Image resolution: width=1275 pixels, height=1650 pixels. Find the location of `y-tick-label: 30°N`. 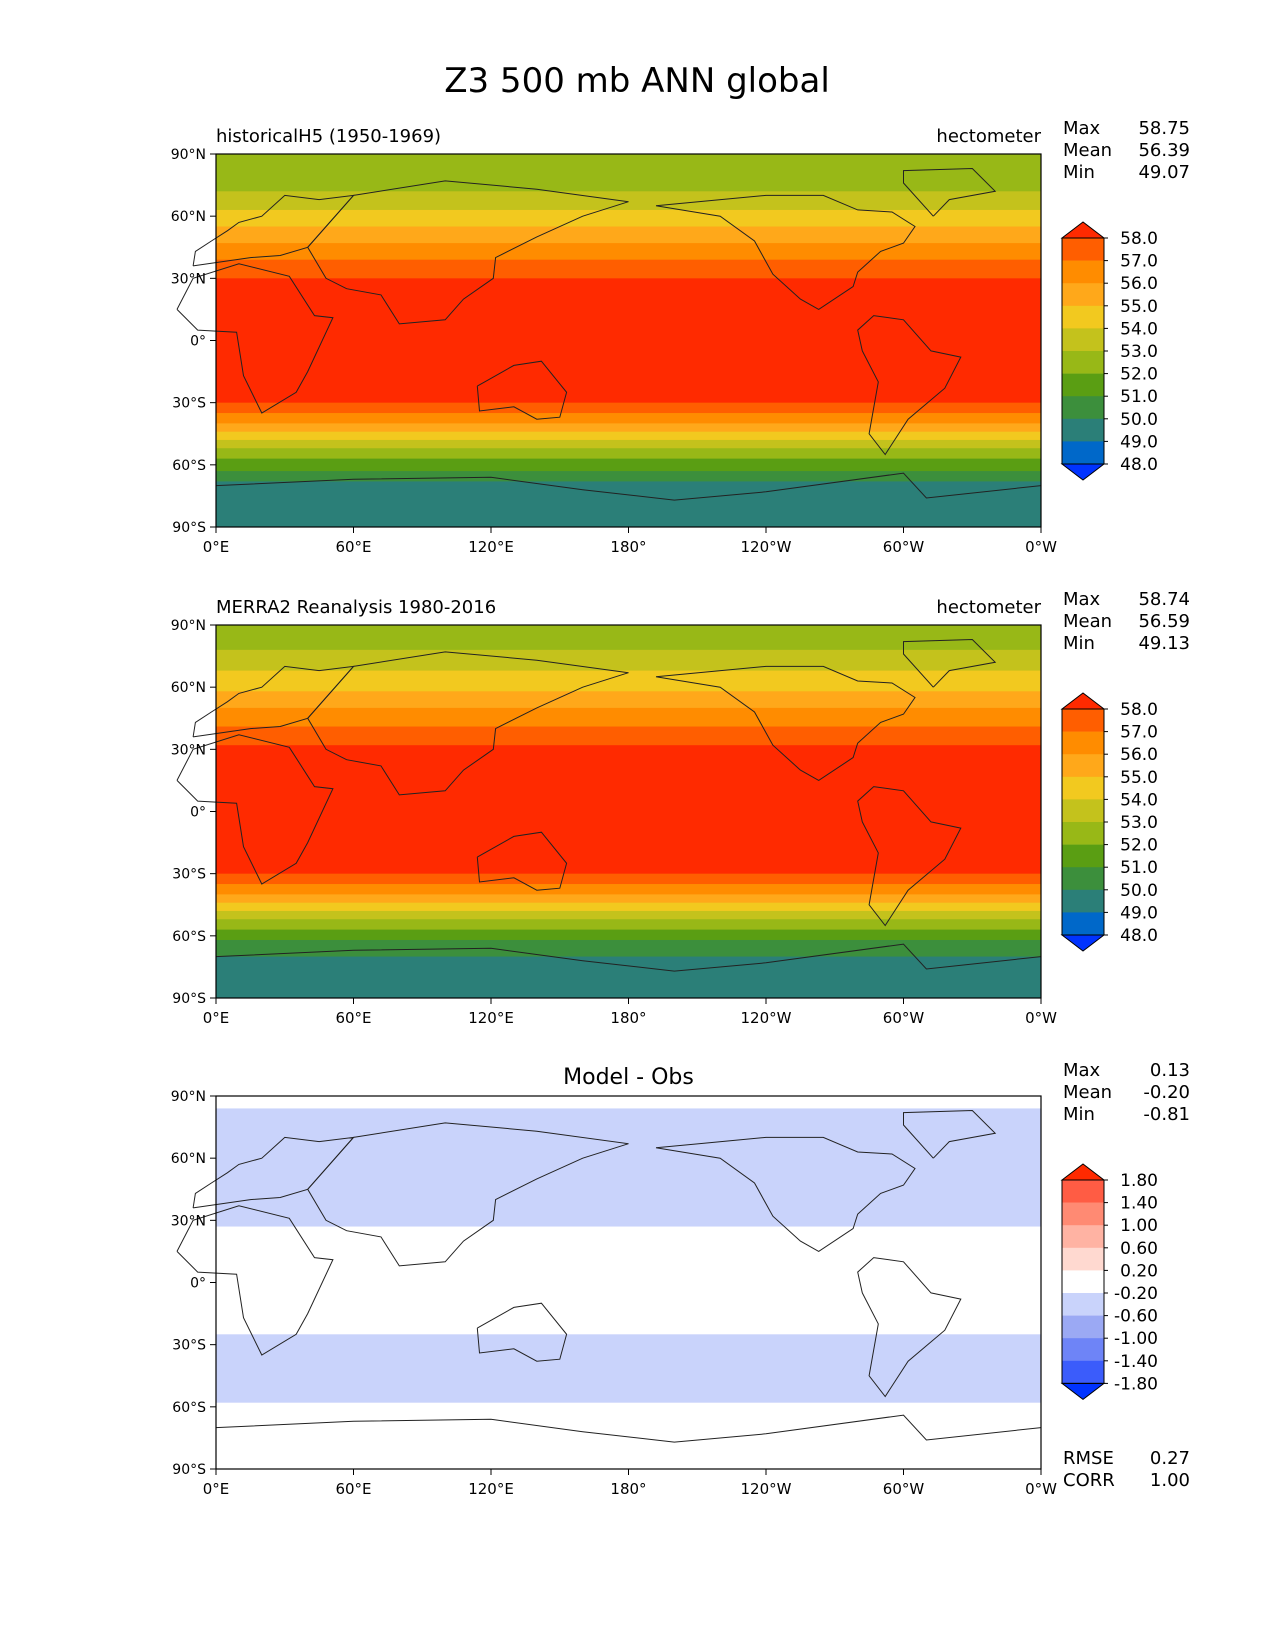

y-tick-label: 30°N is located at coordinates (188, 750).